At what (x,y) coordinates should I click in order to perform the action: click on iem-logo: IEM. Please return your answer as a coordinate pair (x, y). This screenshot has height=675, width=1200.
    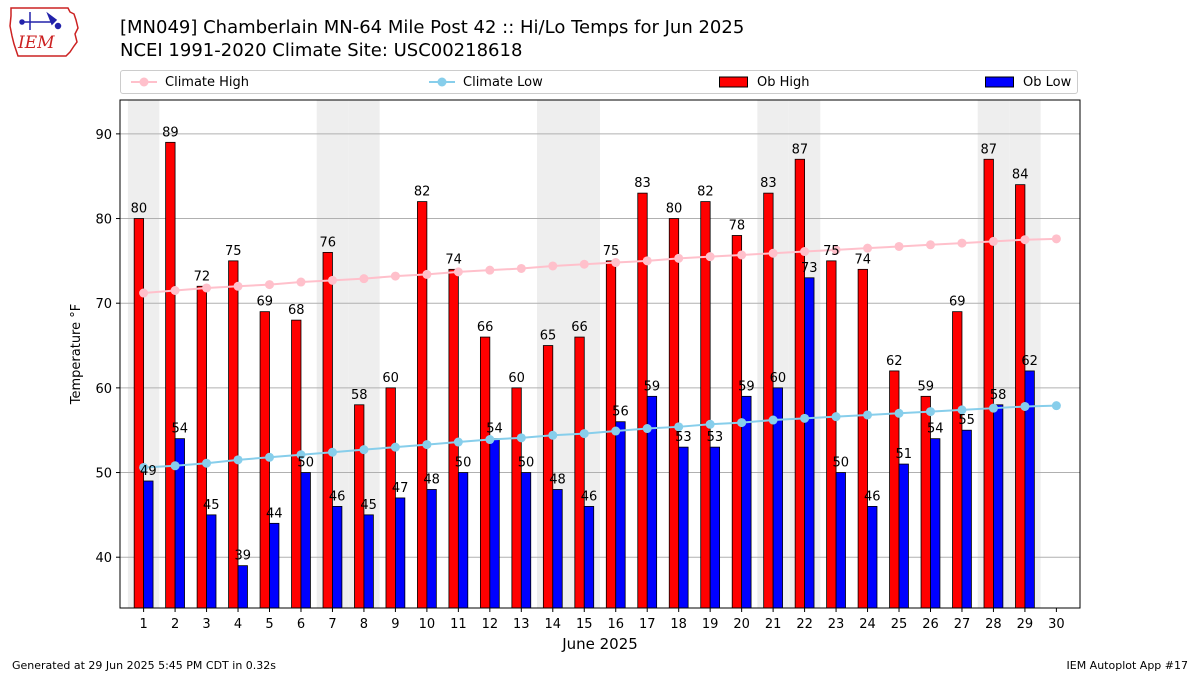
    Looking at the image, I should click on (44, 32).